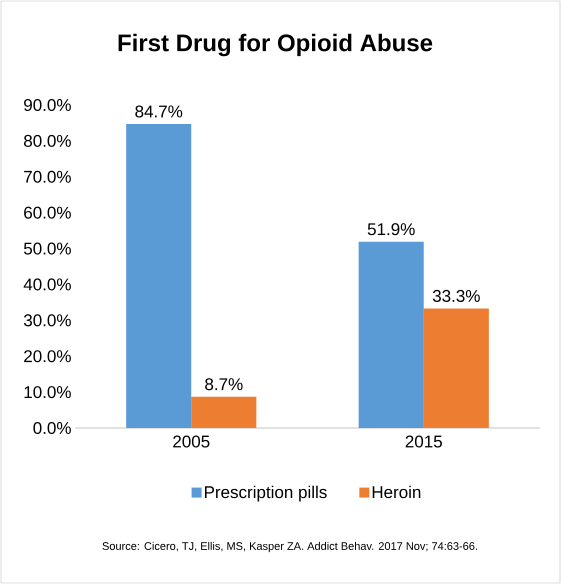 The height and width of the screenshot is (584, 561). Describe the element at coordinates (224, 384) in the screenshot. I see `data-label: 8.7%` at that location.